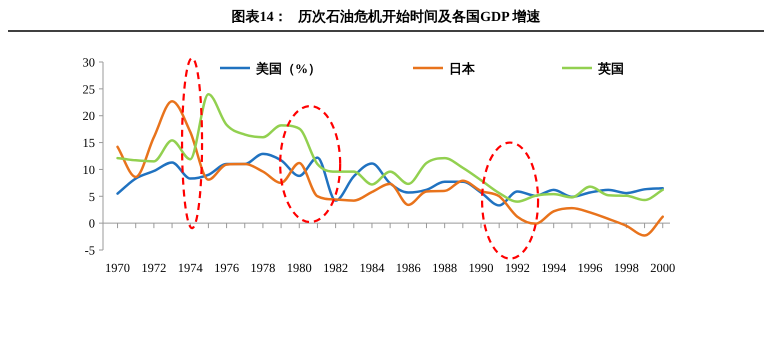 The width and height of the screenshot is (772, 349). I want to click on chart-title: 图表14： 历次石油危机开始时间及各国GDP 增速, so click(387, 17).